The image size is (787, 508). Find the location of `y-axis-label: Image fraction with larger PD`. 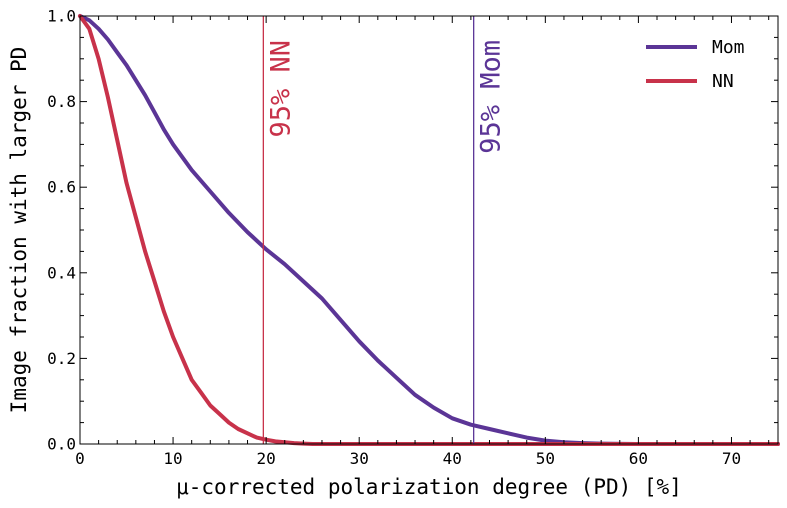

y-axis-label: Image fraction with larger PD is located at coordinates (19, 230).